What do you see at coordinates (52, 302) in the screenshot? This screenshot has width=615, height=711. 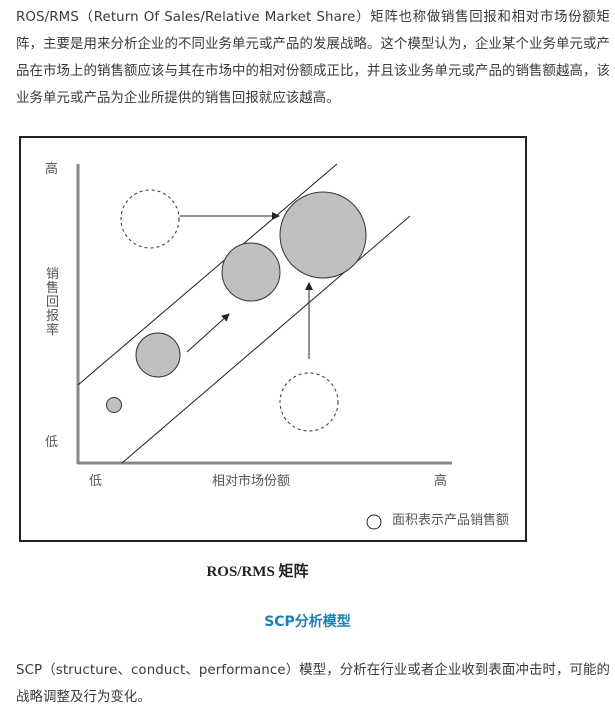 I see `y-axis-label-3: 回` at bounding box center [52, 302].